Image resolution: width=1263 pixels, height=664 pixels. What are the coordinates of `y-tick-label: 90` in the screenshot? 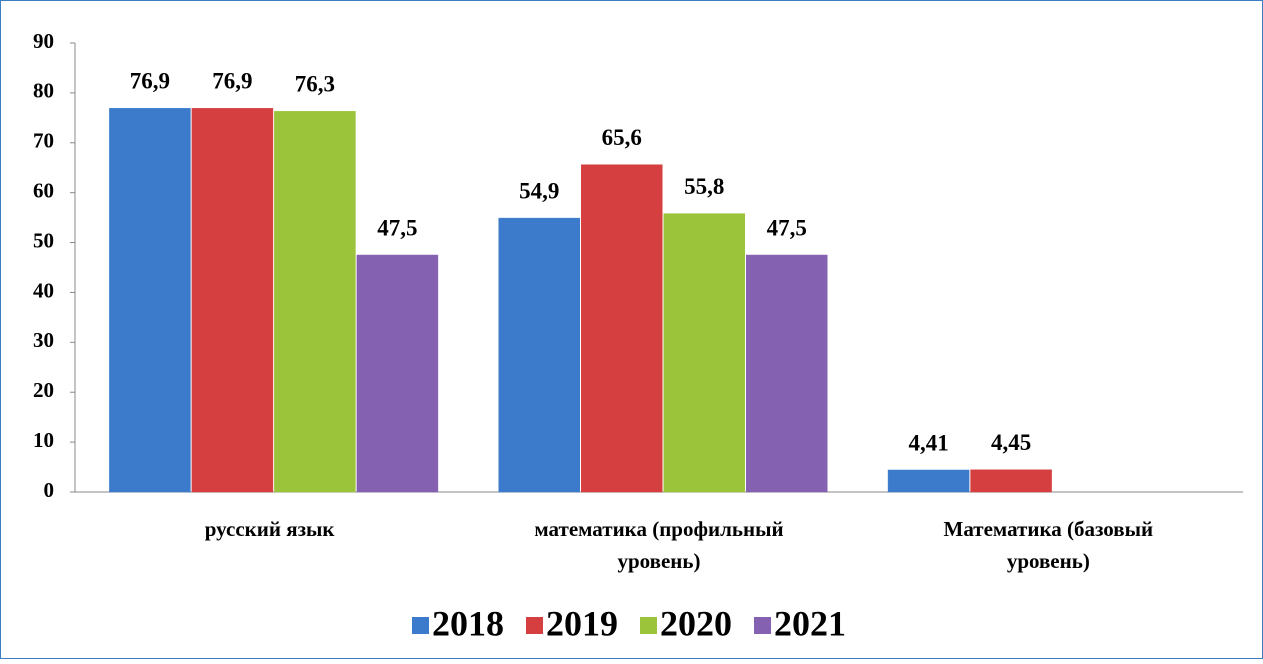 It's located at (43, 41).